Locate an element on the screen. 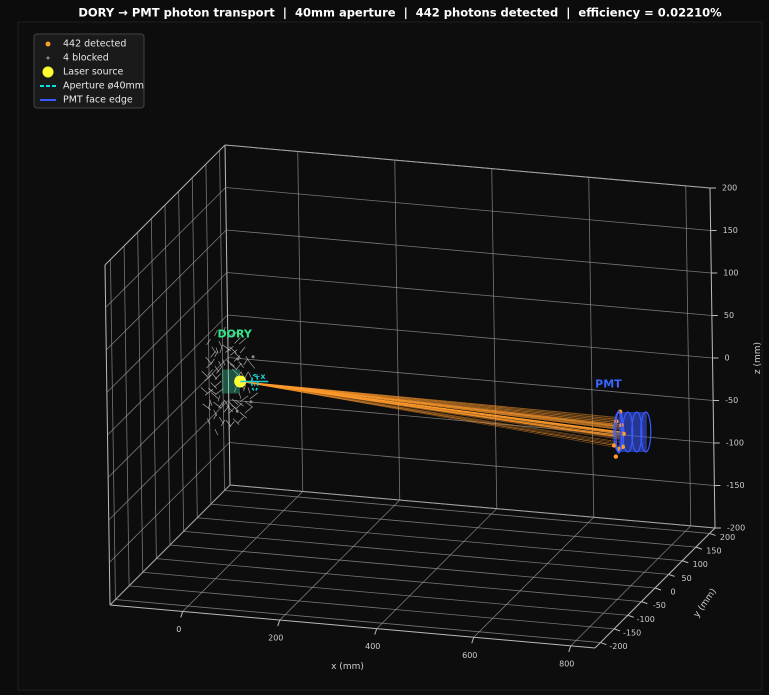 The width and height of the screenshot is (769, 695). annotation: PMT is located at coordinates (608, 383).